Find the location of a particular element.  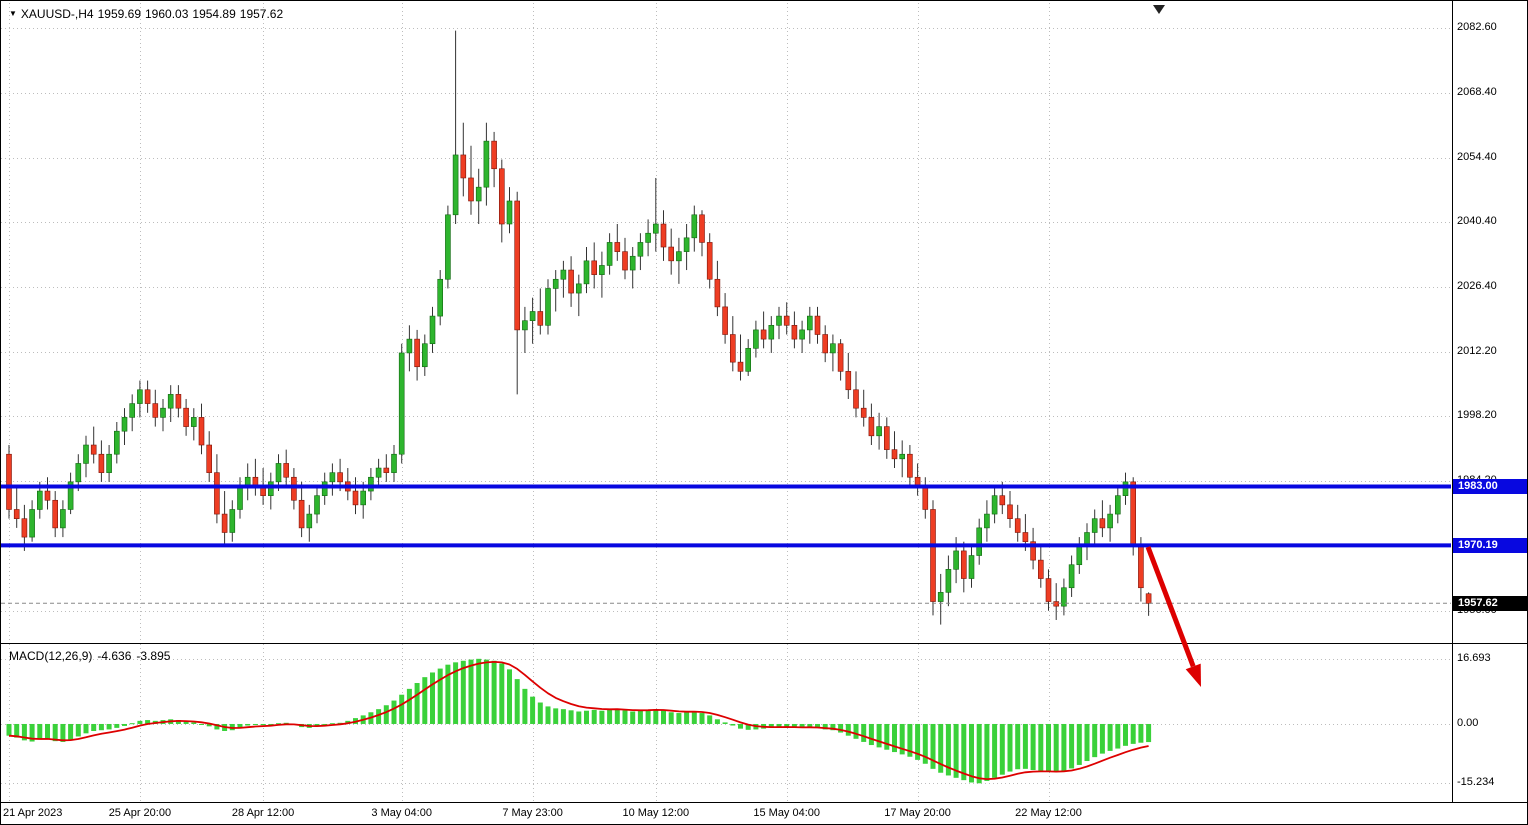

macd-signal-value: -3.895 is located at coordinates (153, 656).